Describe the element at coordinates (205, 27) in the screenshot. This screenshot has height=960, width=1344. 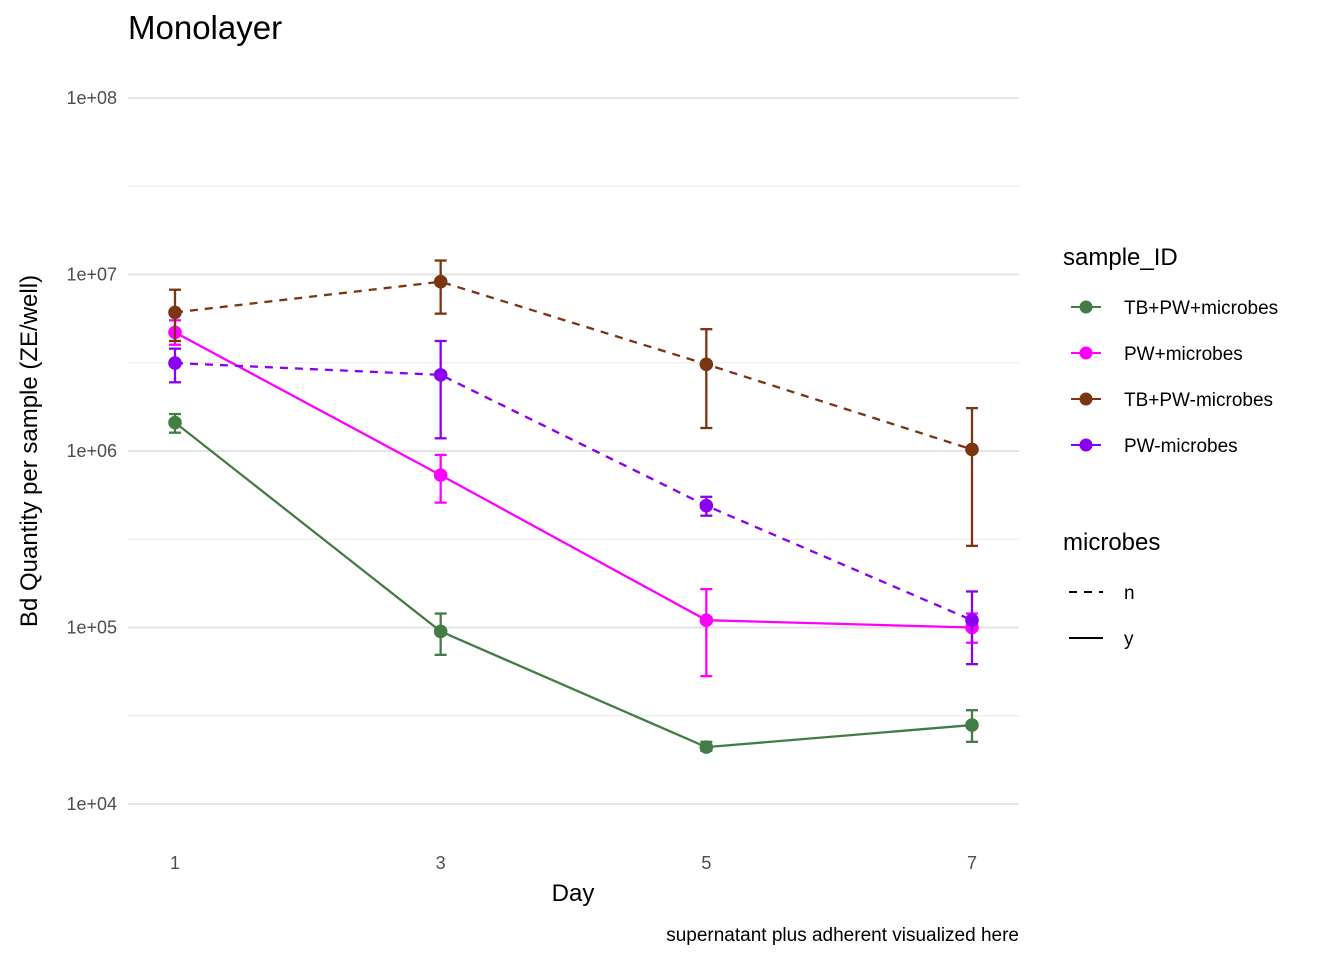
I see `chart-title: Monolayer` at that location.